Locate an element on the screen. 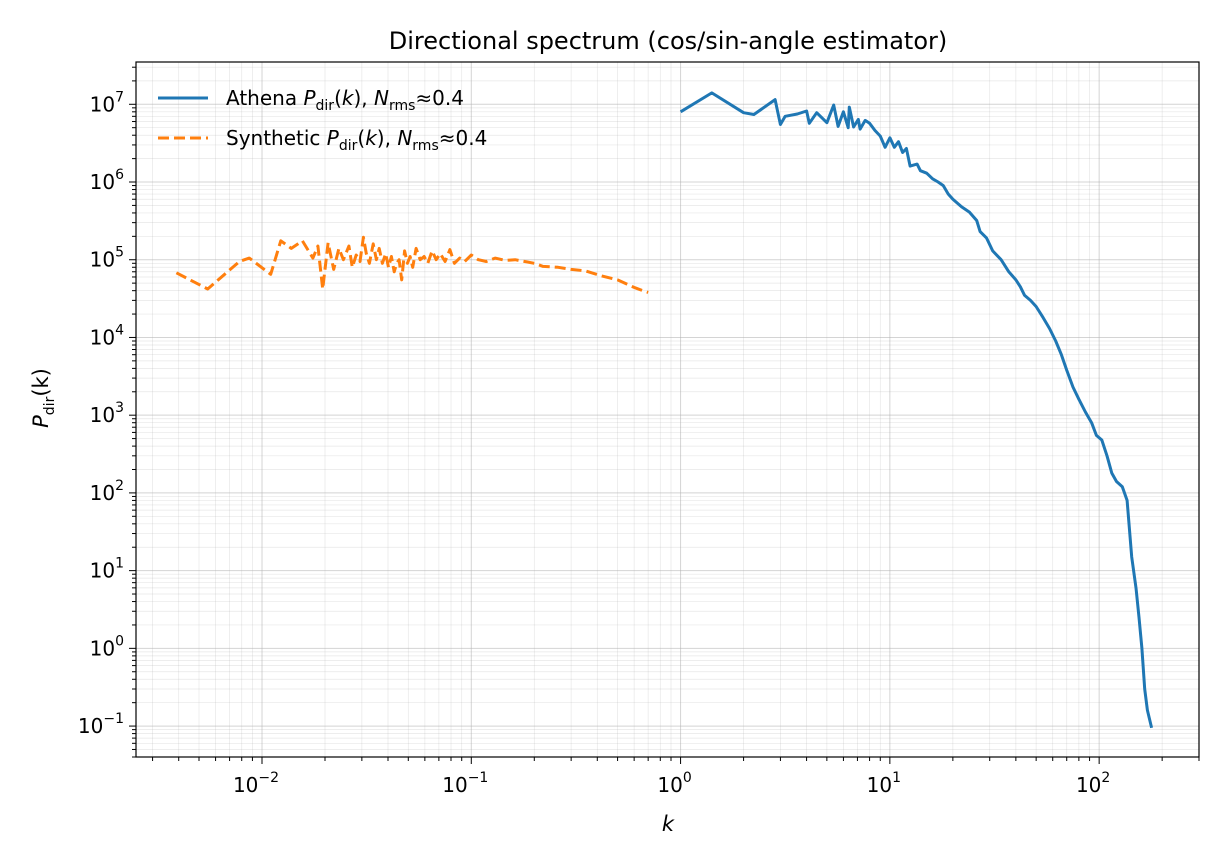 The height and width of the screenshot is (866, 1224). legend-synthetic-label: Synthetic Pdir(k), Nrms≈0.4 is located at coordinates (356, 140).